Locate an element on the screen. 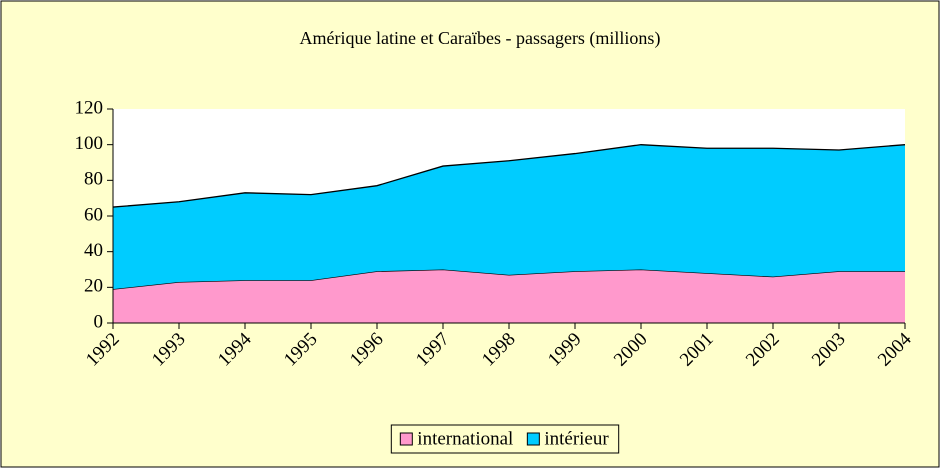  legend-label: intérieur is located at coordinates (576, 438).